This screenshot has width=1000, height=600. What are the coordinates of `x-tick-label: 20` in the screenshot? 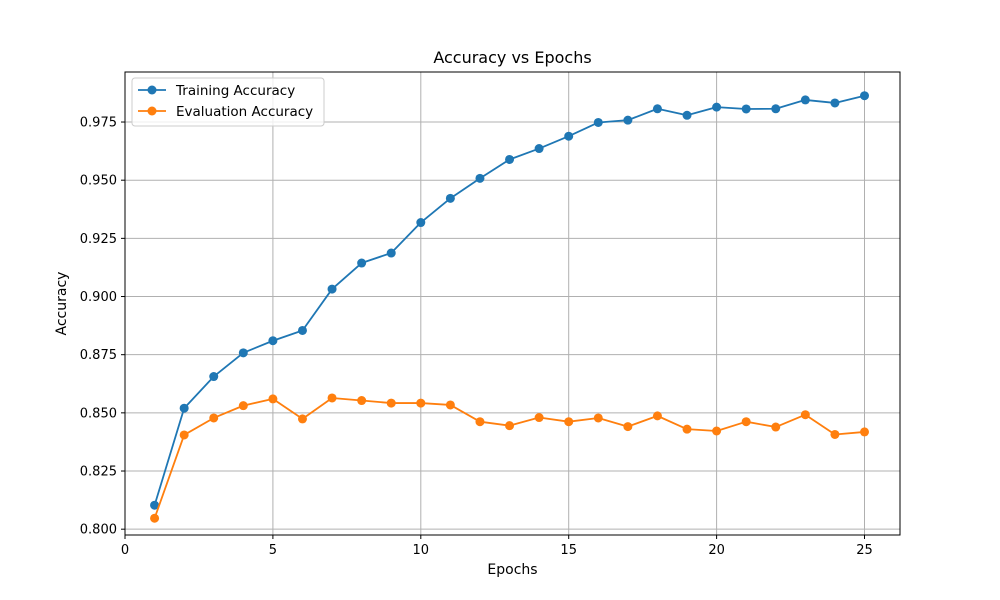 It's located at (716, 550).